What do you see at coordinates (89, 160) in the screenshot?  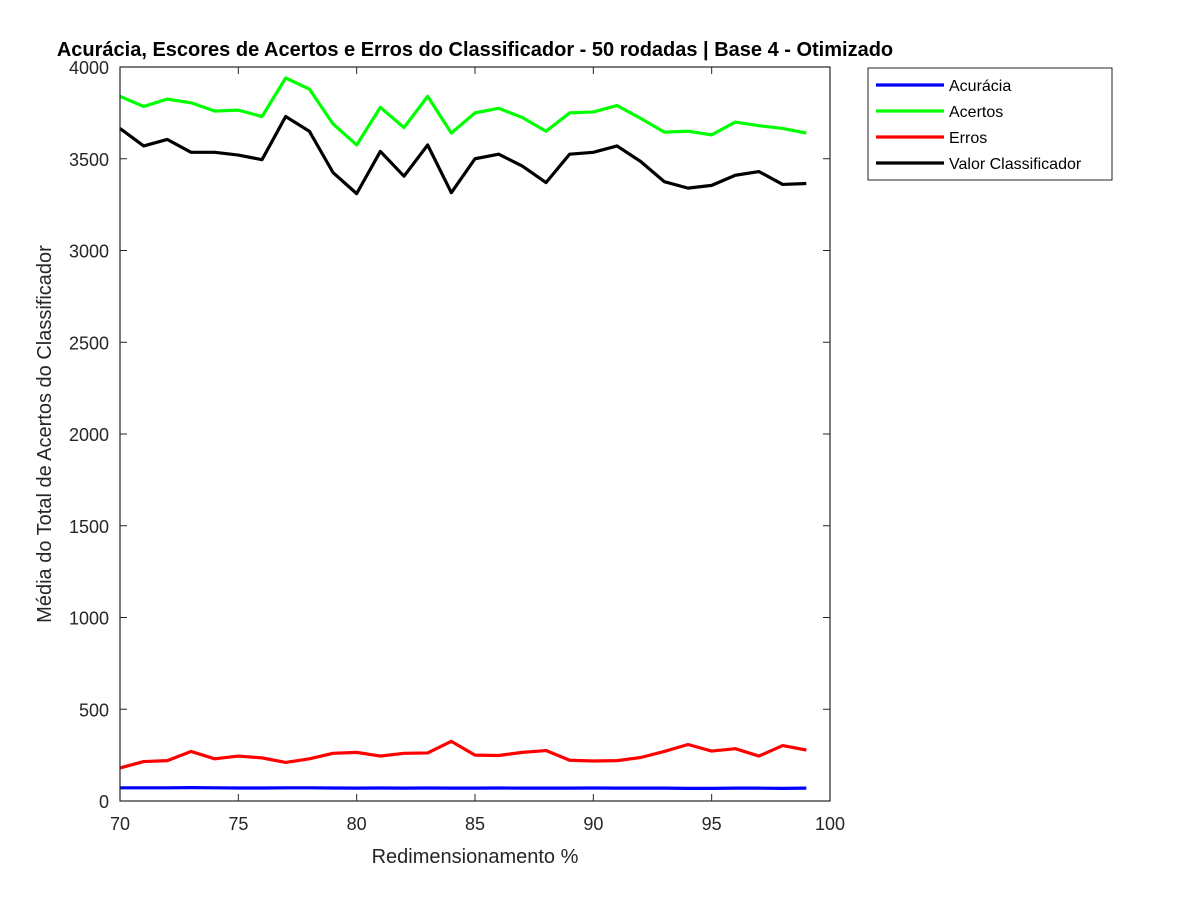 I see `y-tick-label: 3500` at bounding box center [89, 160].